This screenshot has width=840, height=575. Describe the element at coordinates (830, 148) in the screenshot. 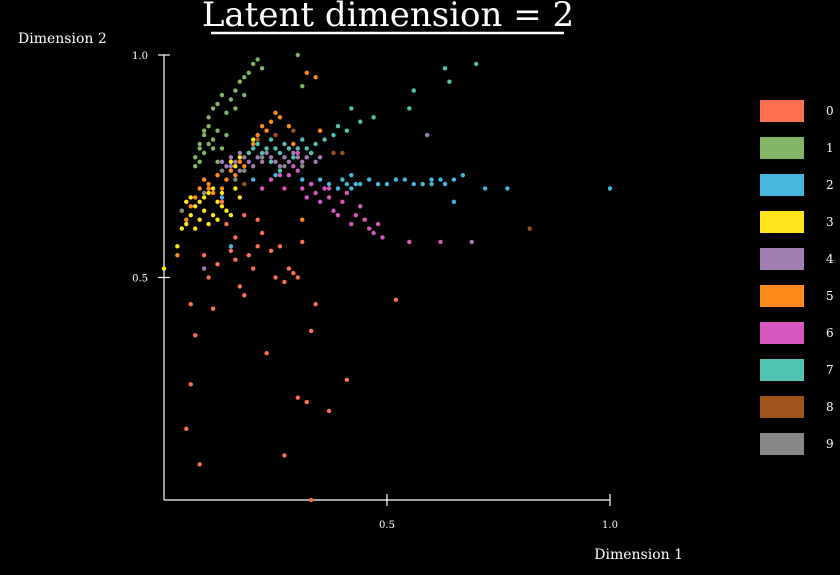

I see `legend-label-1: 1` at that location.